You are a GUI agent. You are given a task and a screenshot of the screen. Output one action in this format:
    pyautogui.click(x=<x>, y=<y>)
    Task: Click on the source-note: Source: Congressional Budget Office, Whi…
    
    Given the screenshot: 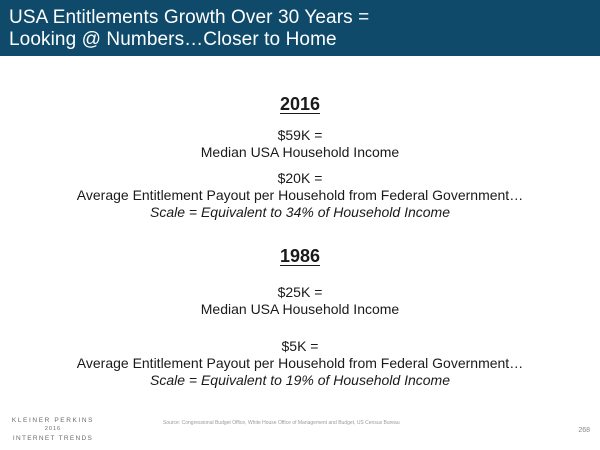 What is the action you would take?
    pyautogui.click(x=281, y=423)
    